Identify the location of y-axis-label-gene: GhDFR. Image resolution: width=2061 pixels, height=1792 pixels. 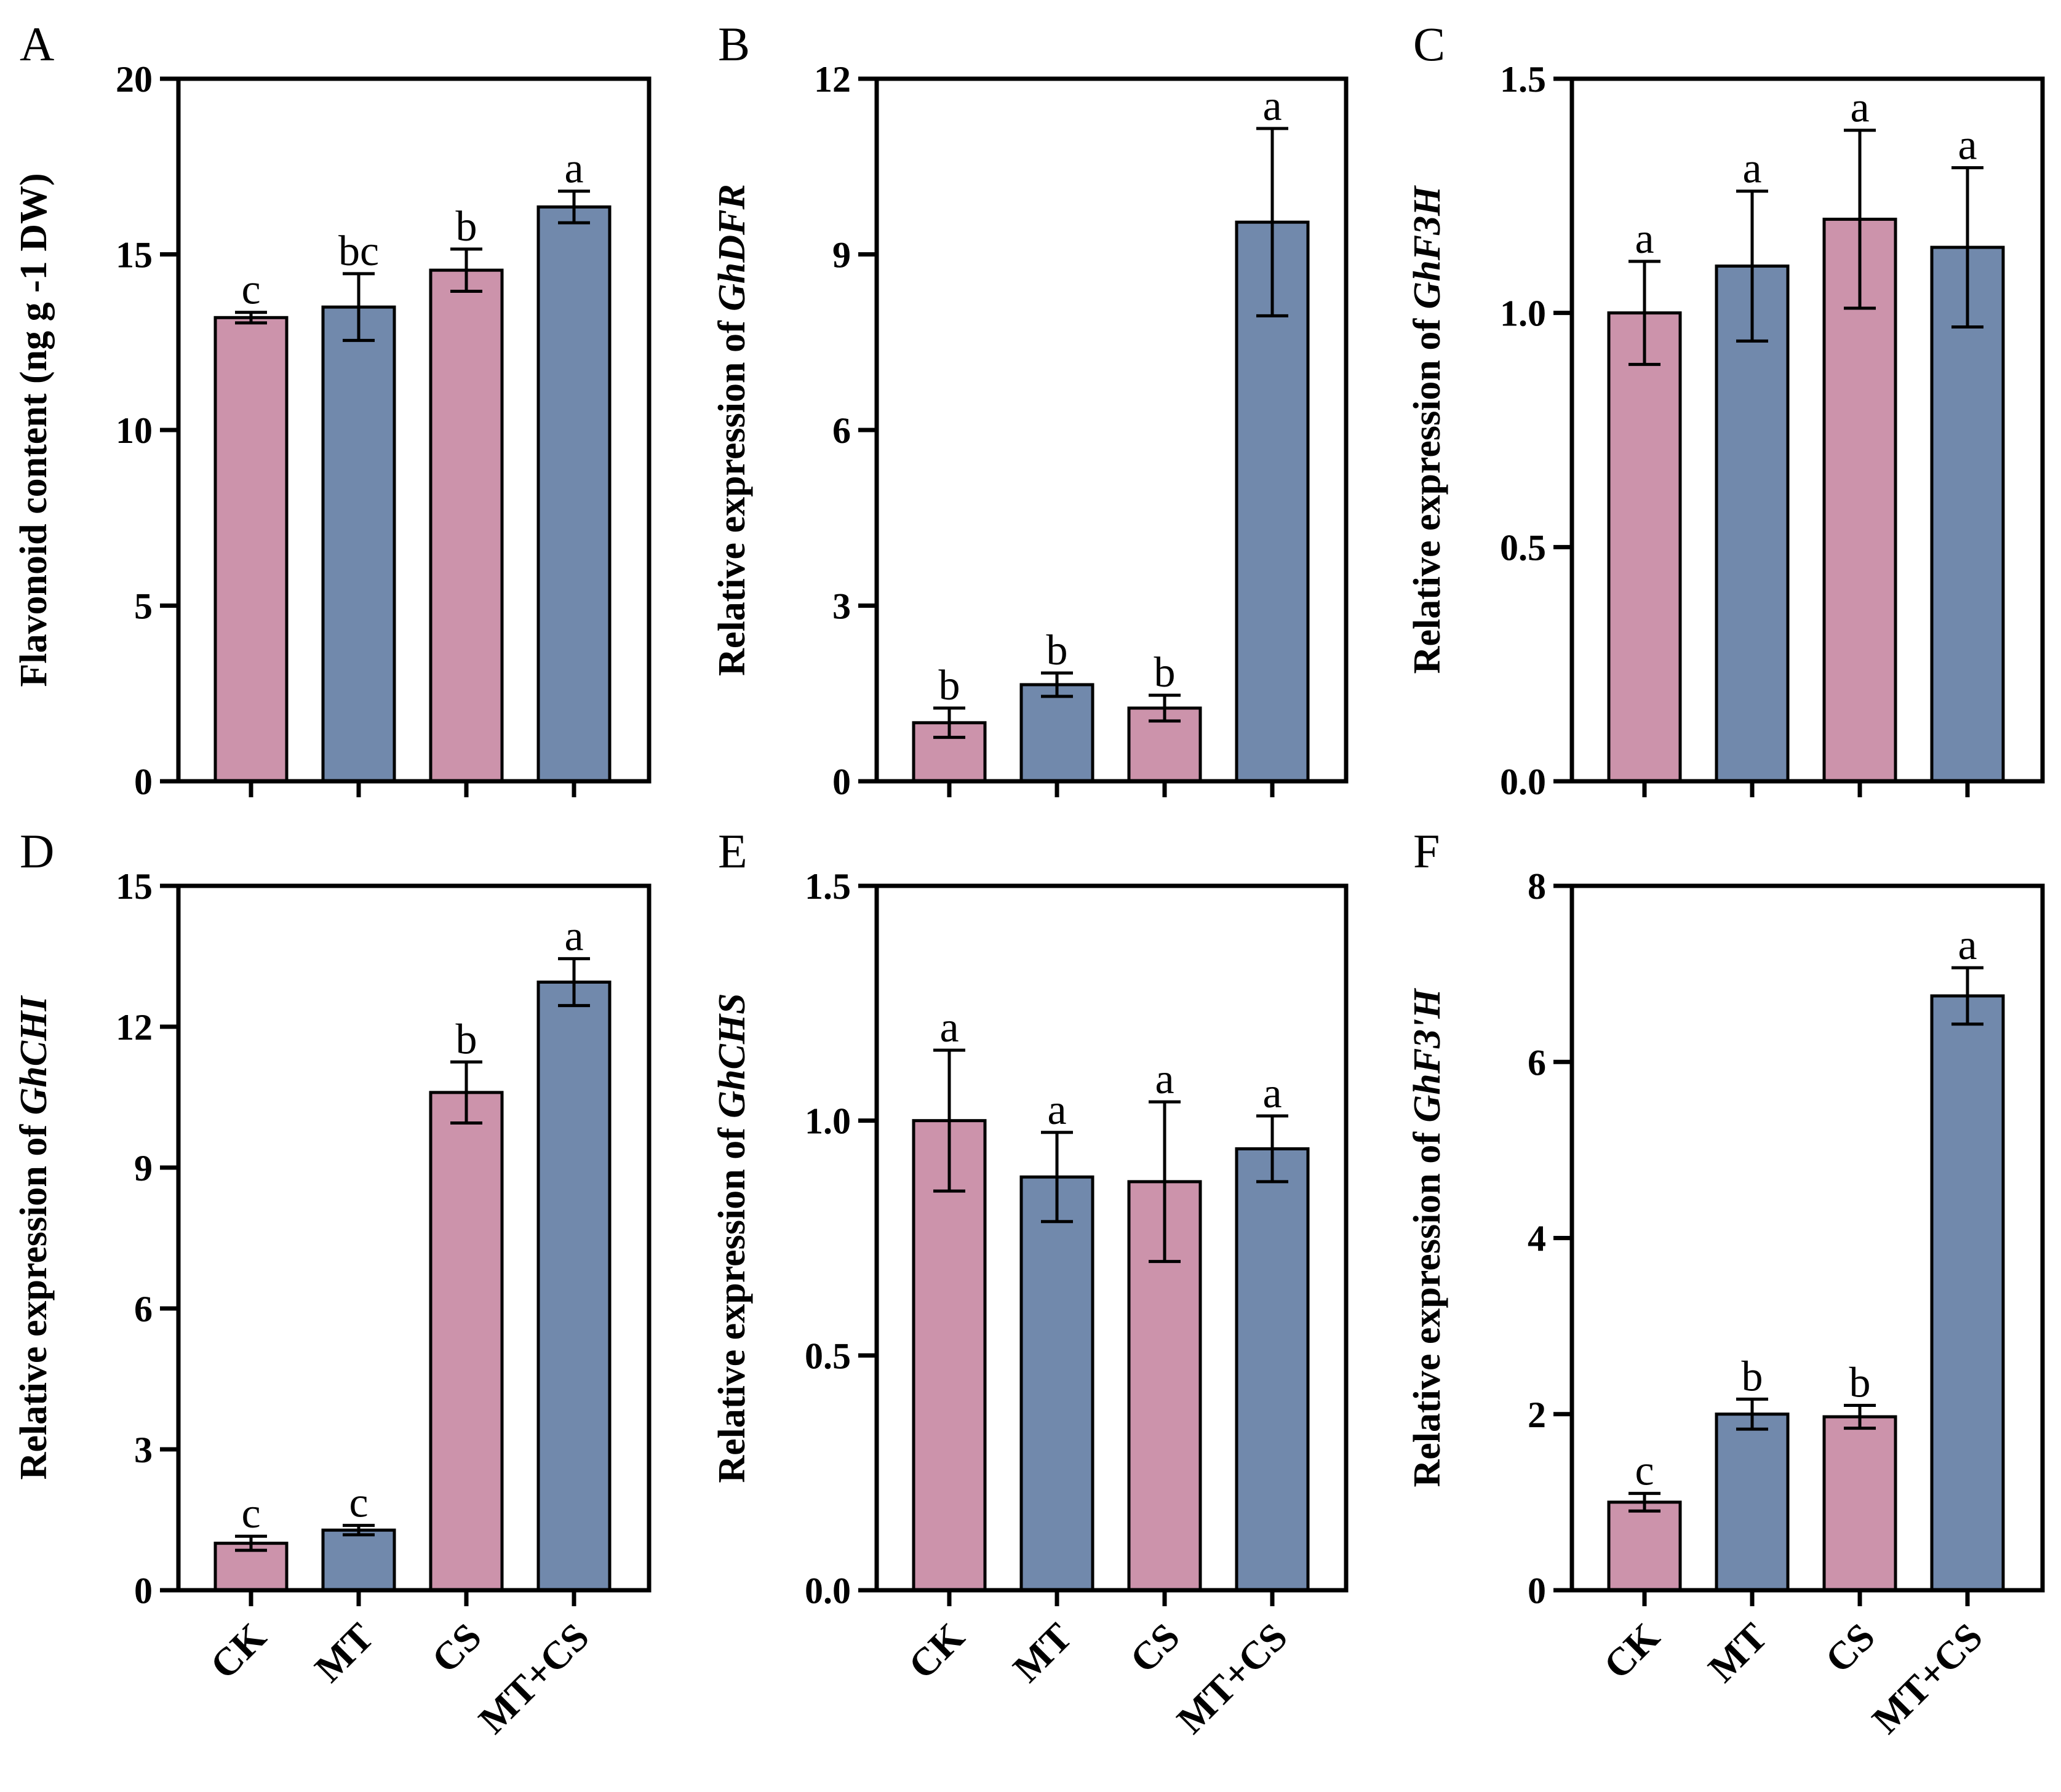
(732, 247).